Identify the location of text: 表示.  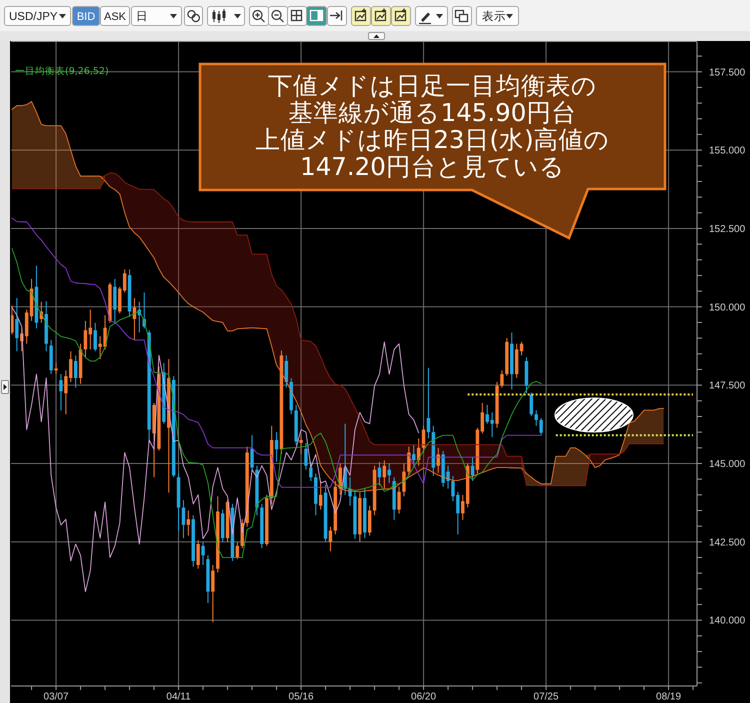
(494, 16).